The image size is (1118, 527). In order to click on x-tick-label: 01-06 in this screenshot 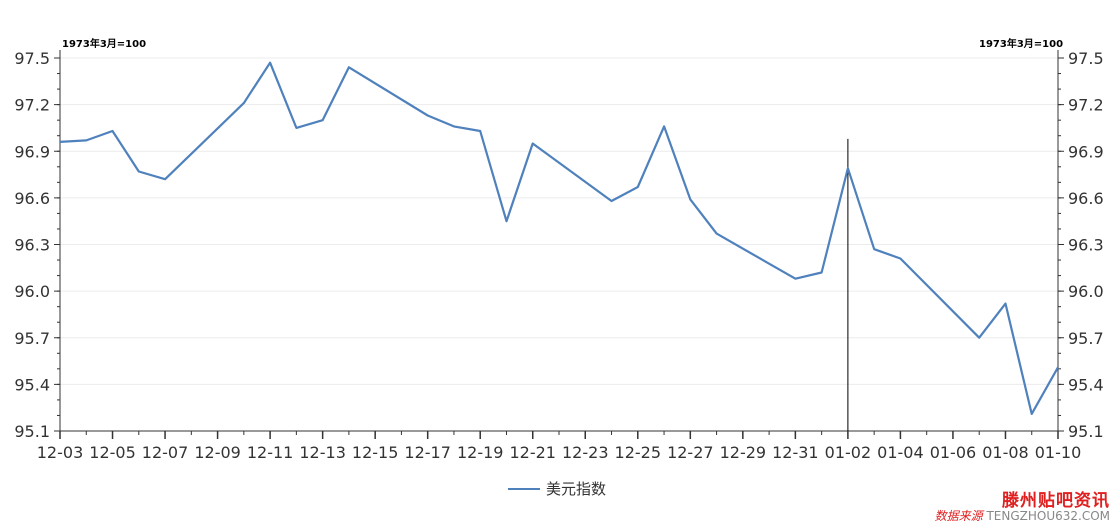, I will do `click(953, 452)`.